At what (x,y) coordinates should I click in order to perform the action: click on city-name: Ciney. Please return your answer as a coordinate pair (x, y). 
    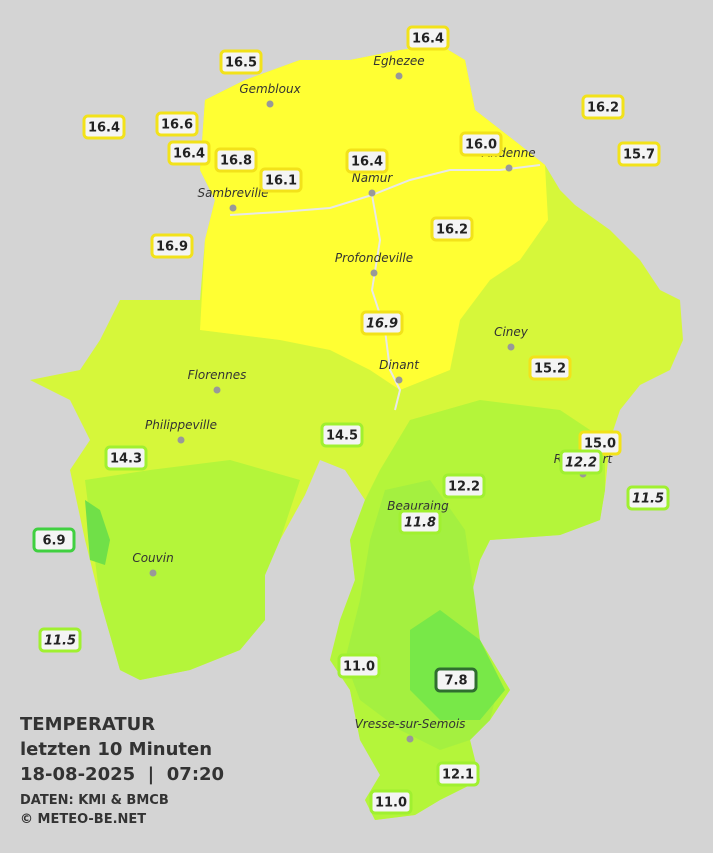
    Looking at the image, I should click on (511, 332).